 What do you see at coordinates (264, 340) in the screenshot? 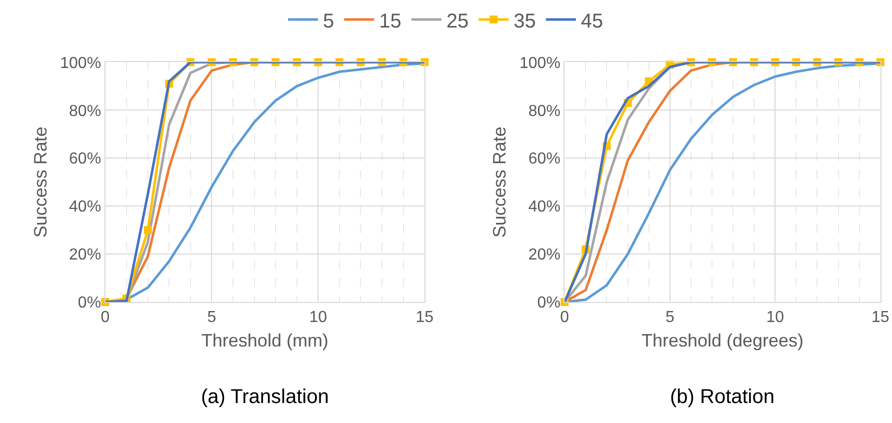
I see `x-axis-title: Threshold (mm)` at bounding box center [264, 340].